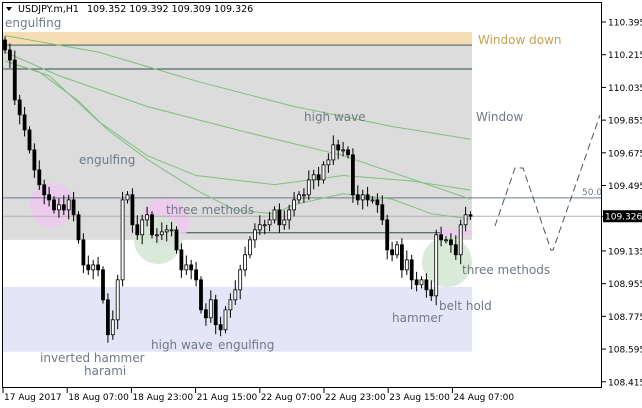  Describe the element at coordinates (246, 345) in the screenshot. I see `pattern-label: engulfing` at that location.